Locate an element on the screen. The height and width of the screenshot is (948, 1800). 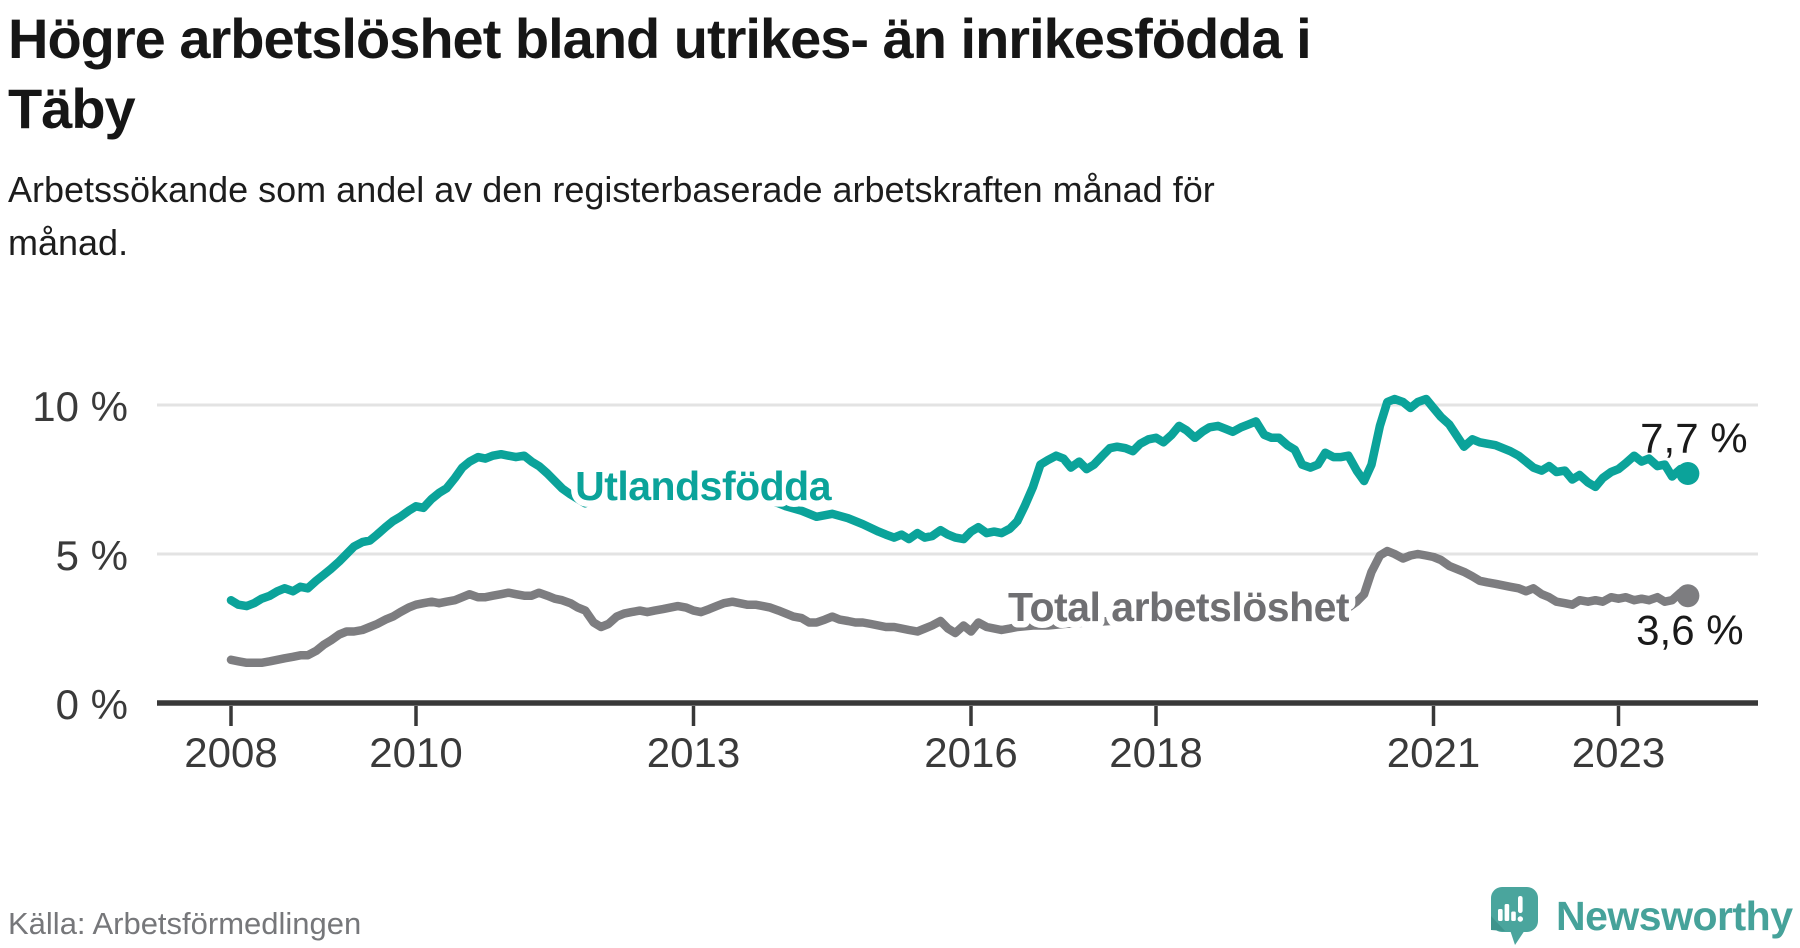
series-label-total-arbetsl-shet: Total arbetslöshet is located at coordinates (1179, 607).